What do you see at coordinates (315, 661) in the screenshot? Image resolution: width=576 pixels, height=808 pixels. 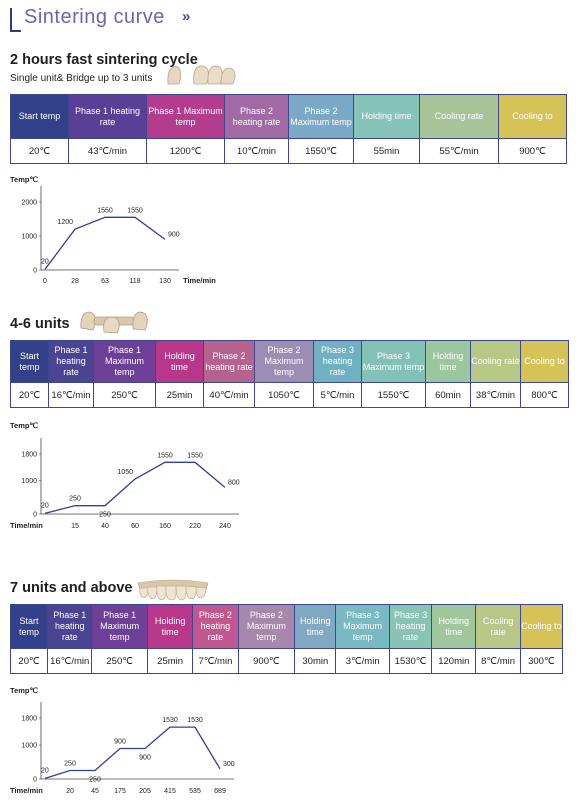 I see `table-value-cell: 30min` at bounding box center [315, 661].